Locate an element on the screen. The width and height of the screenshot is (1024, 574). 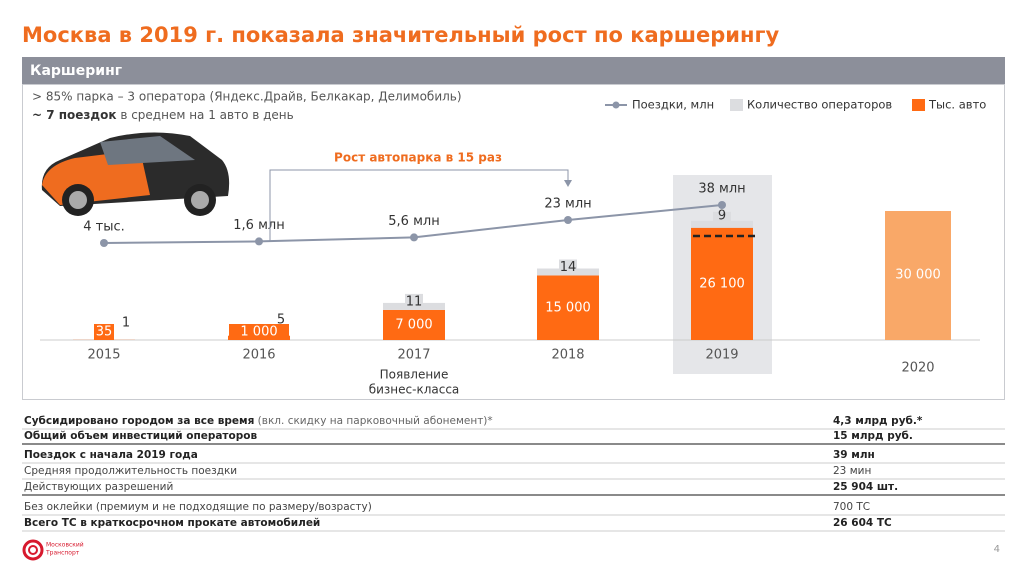
bar-label: 30 000 is located at coordinates (918, 275).